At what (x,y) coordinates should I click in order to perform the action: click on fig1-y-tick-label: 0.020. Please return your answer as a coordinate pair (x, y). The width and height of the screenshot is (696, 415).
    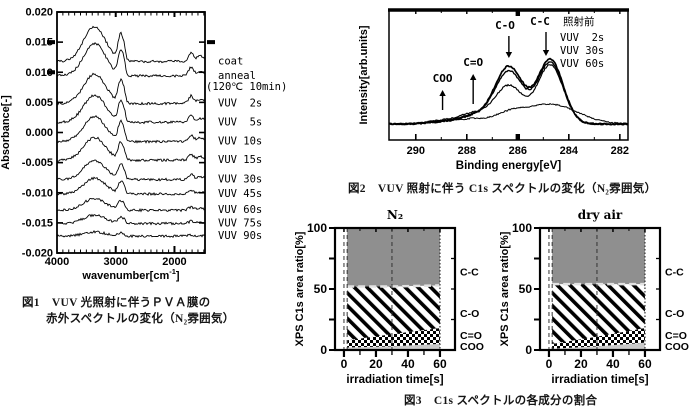
    Looking at the image, I should click on (39, 13).